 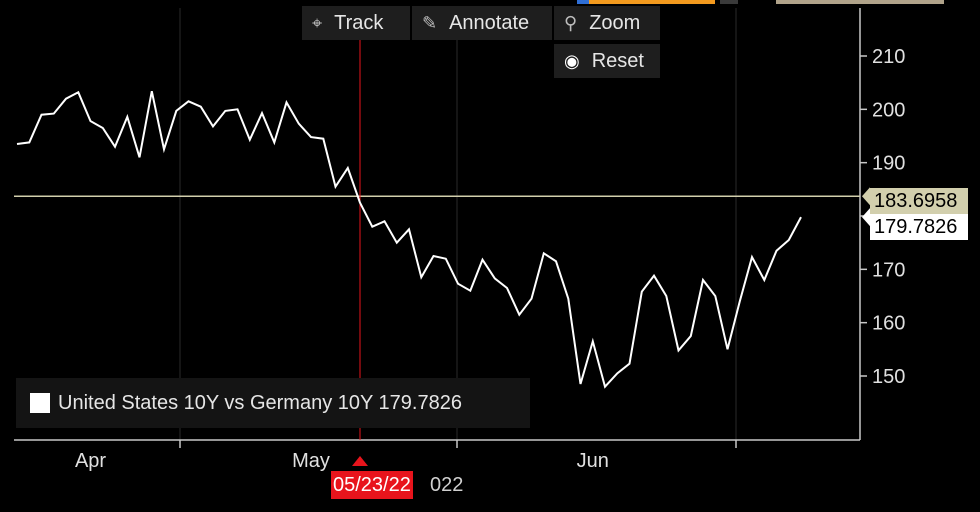 I want to click on top-bar-orange, so click(x=652, y=2).